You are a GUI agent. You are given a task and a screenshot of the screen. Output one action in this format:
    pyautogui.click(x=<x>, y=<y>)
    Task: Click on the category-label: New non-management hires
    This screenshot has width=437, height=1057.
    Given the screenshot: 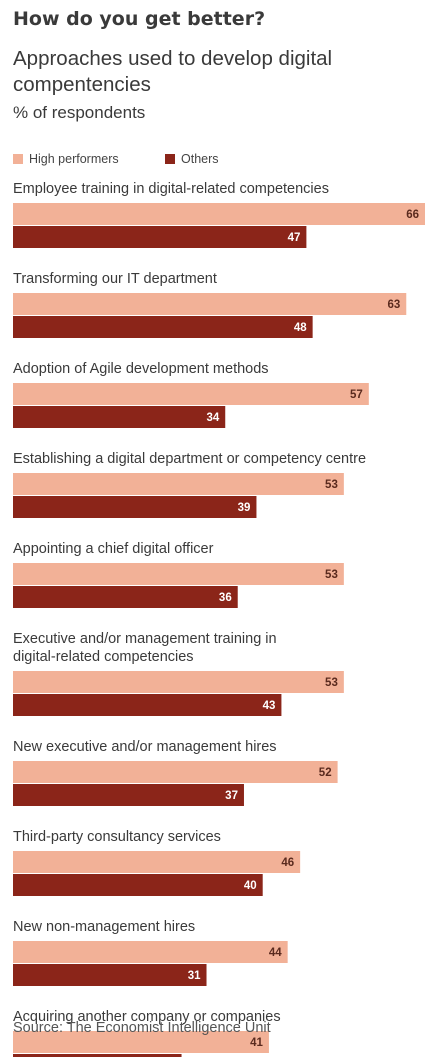 What is the action you would take?
    pyautogui.click(x=104, y=927)
    